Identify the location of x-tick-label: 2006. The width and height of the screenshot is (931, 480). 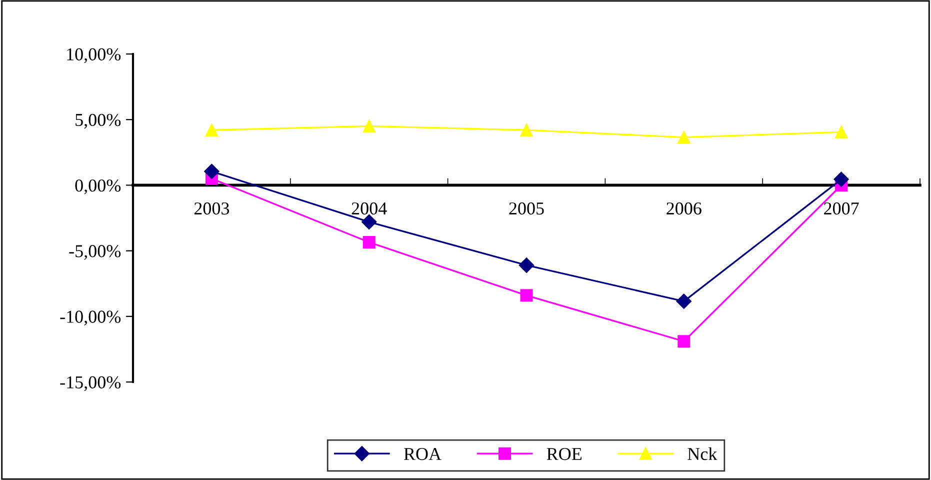
(684, 208).